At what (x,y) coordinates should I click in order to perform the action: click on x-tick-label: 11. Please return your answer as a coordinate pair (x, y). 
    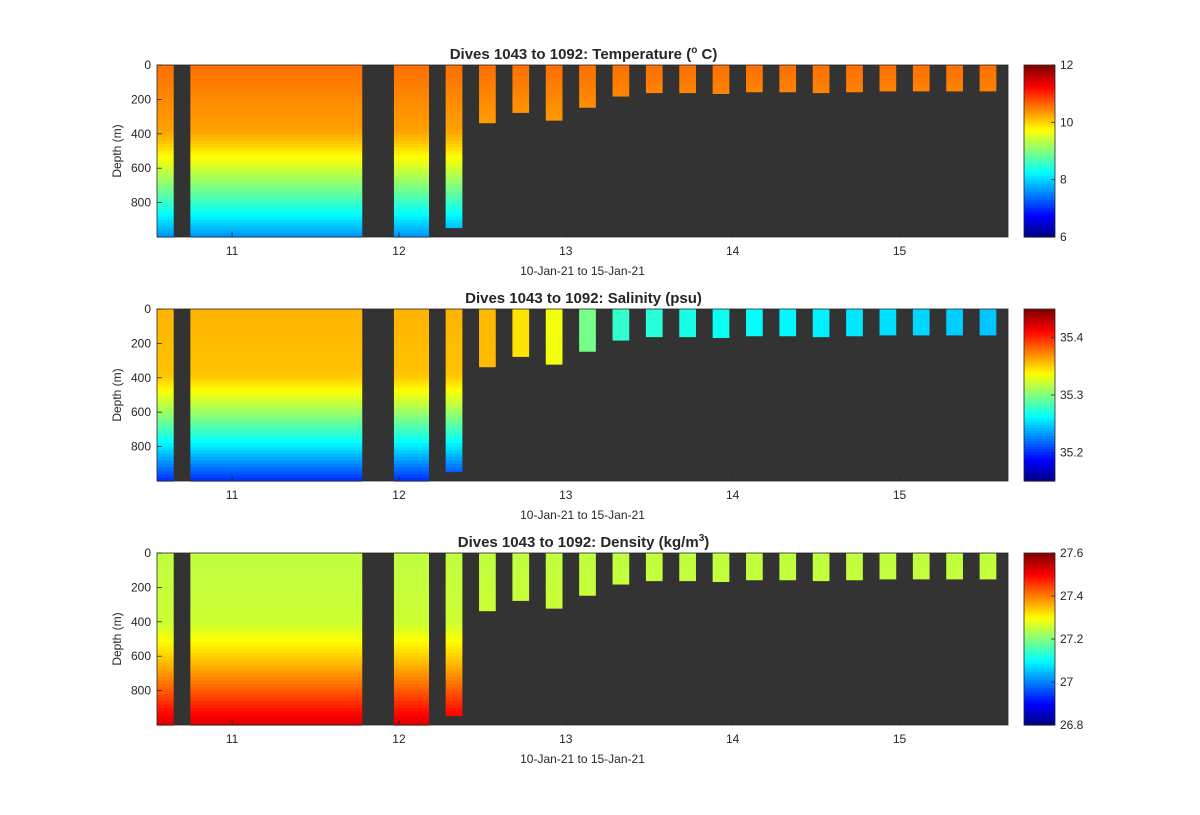
    Looking at the image, I should click on (232, 251).